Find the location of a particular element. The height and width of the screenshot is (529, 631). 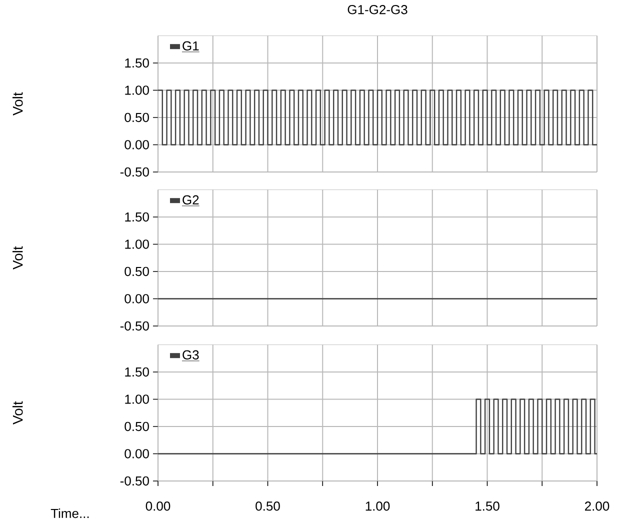

legend-label: G3 is located at coordinates (190, 355).